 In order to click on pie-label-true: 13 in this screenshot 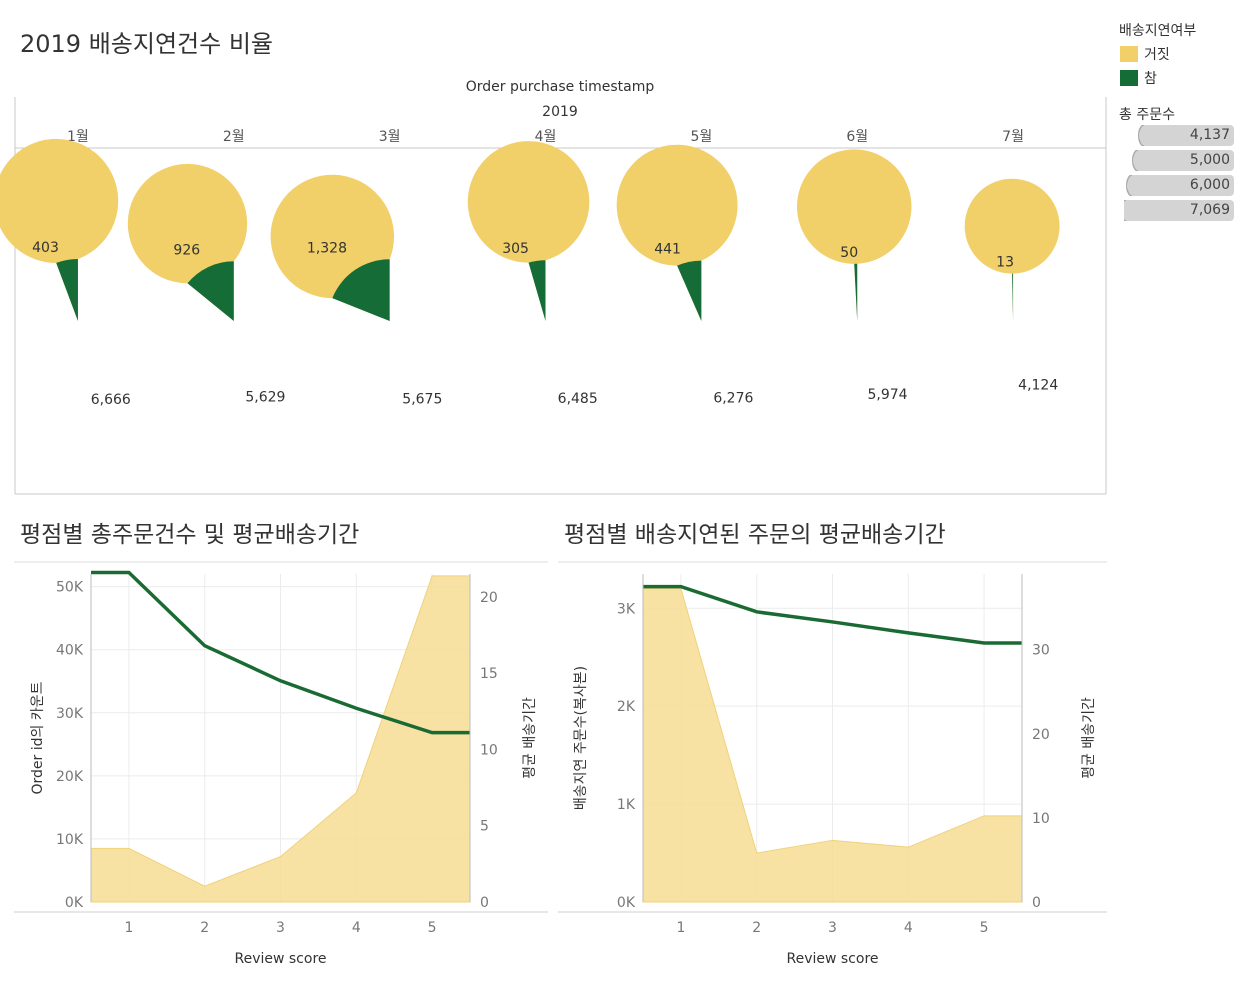, I will do `click(1005, 263)`.